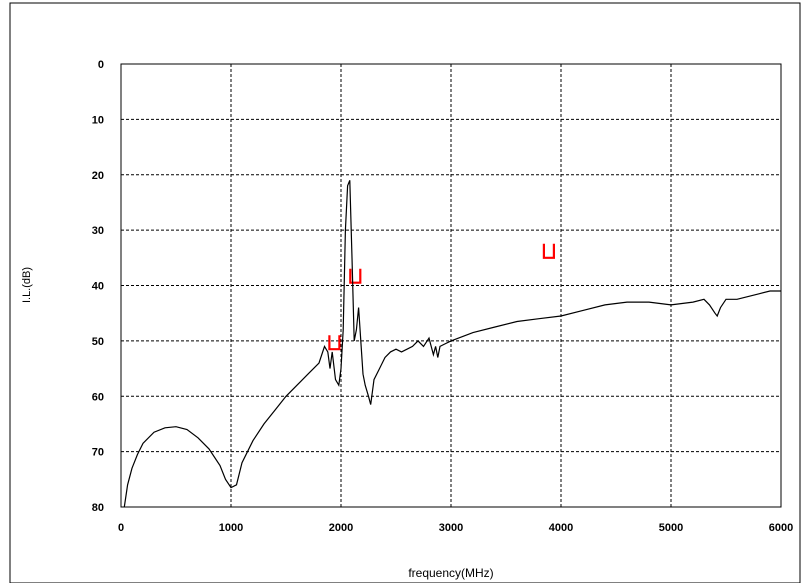  Describe the element at coordinates (441, 297) in the screenshot. I see `spec-markers` at that location.